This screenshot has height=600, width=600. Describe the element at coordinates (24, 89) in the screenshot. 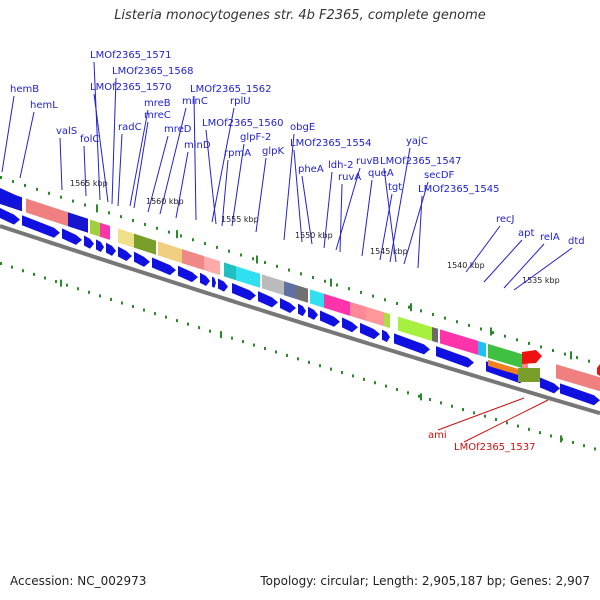

I see `gene-label: hemB` at that location.